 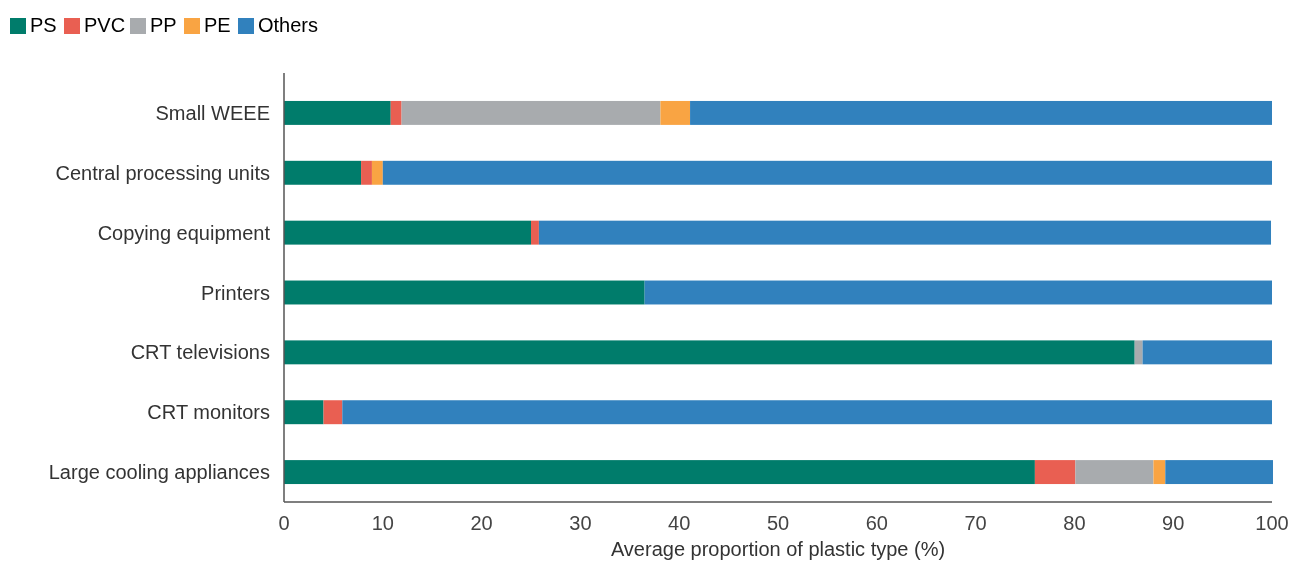 I want to click on legend-label: Others, so click(x=288, y=25).